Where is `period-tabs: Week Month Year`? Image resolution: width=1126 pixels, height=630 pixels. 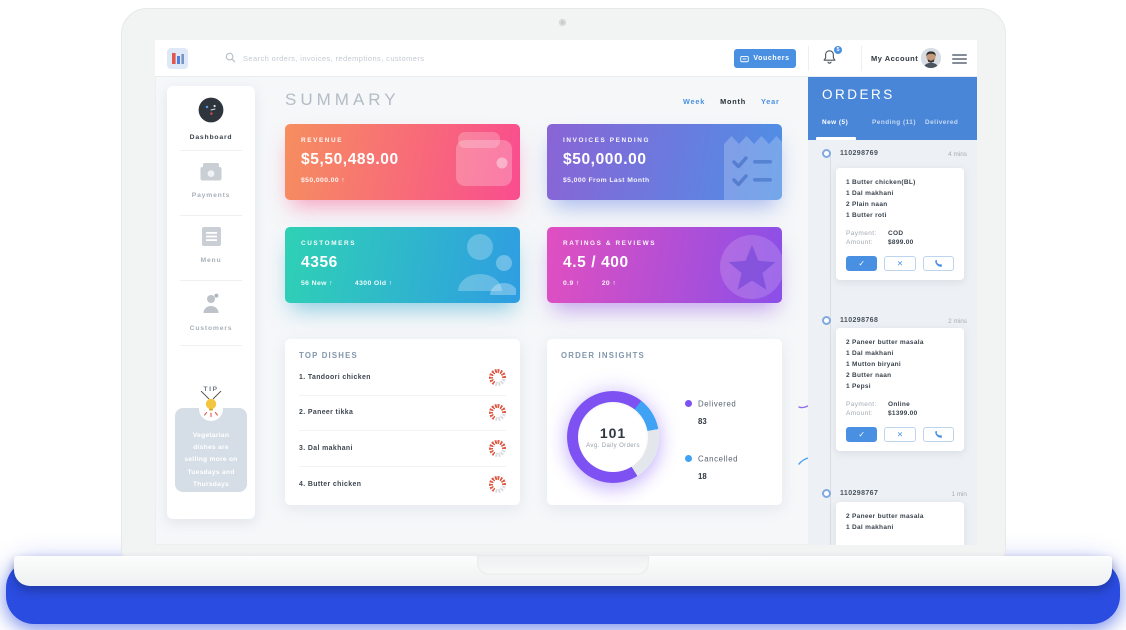 period-tabs: Week Month Year is located at coordinates (733, 101).